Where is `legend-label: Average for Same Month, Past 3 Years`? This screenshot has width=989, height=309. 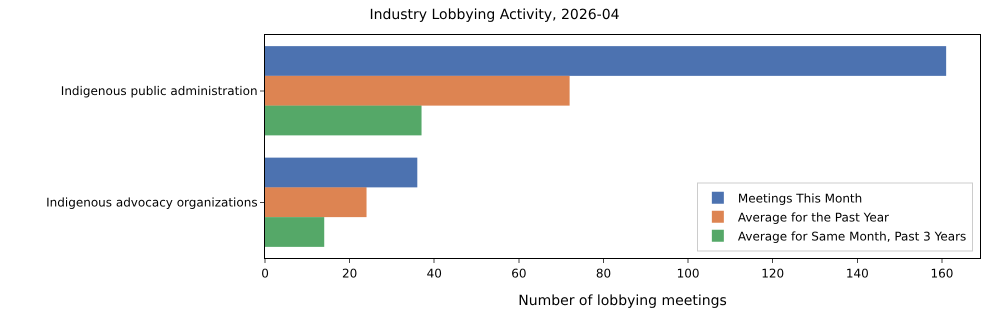
legend-label: Average for Same Month, Past 3 Years is located at coordinates (852, 236).